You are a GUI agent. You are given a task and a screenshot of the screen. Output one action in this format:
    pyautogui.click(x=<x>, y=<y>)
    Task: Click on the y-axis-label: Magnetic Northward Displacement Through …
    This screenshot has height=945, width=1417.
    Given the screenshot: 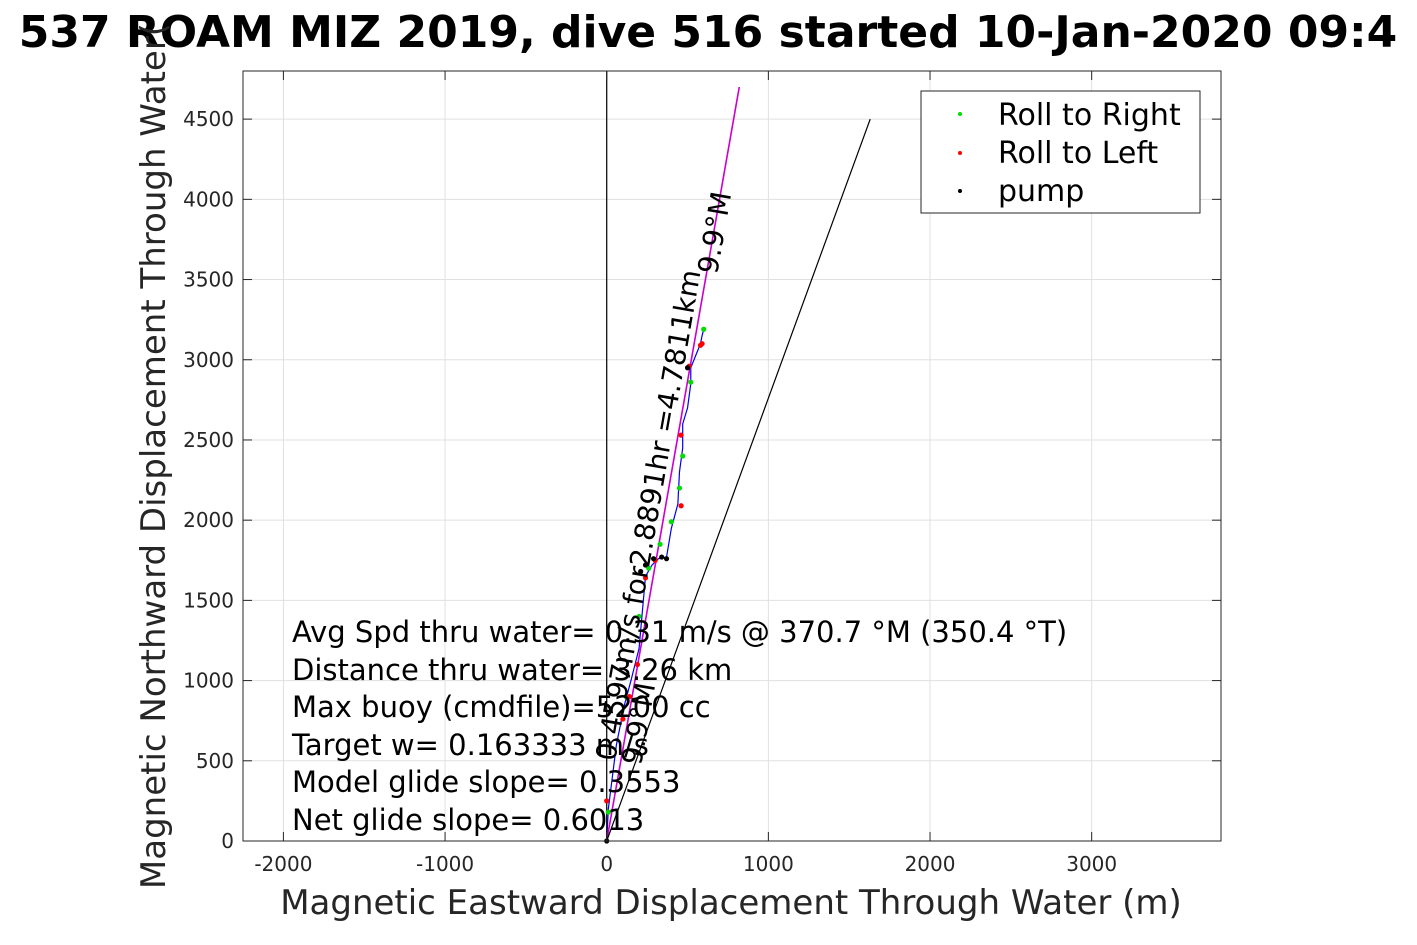 What is the action you would take?
    pyautogui.click(x=154, y=456)
    